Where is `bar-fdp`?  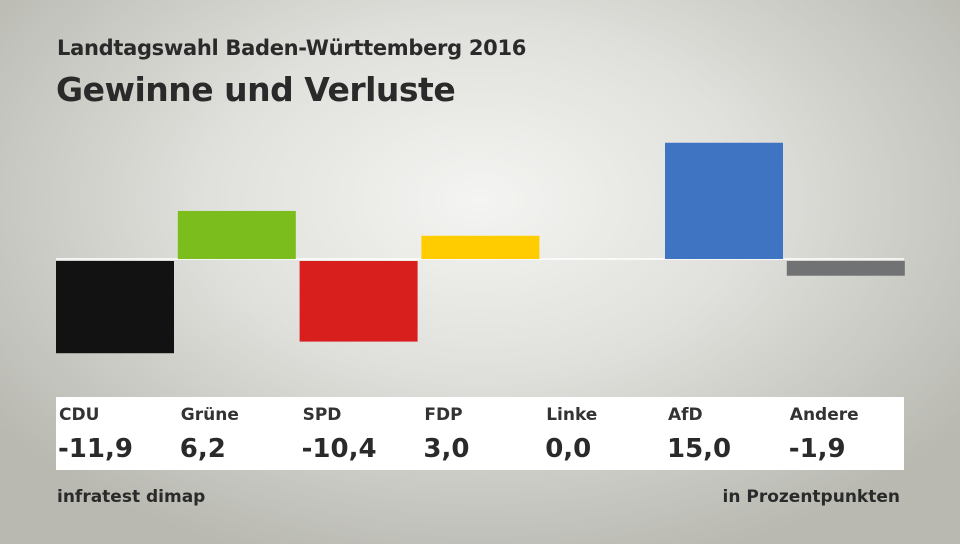 bar-fdp is located at coordinates (480, 247).